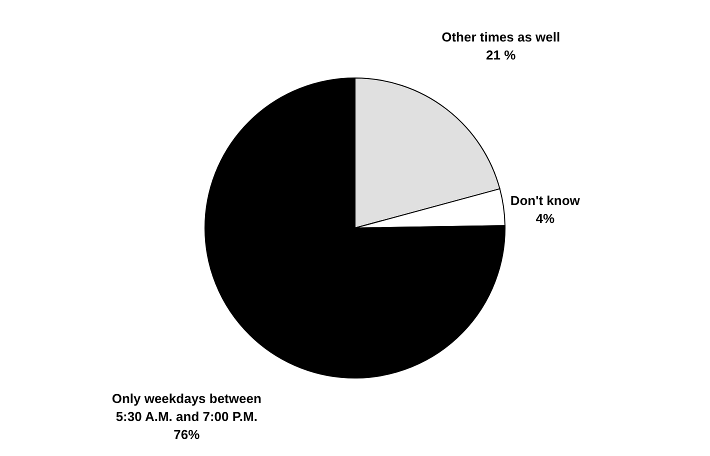 This screenshot has height=456, width=710. What do you see at coordinates (545, 200) in the screenshot?
I see `slice-label: Don't know` at bounding box center [545, 200].